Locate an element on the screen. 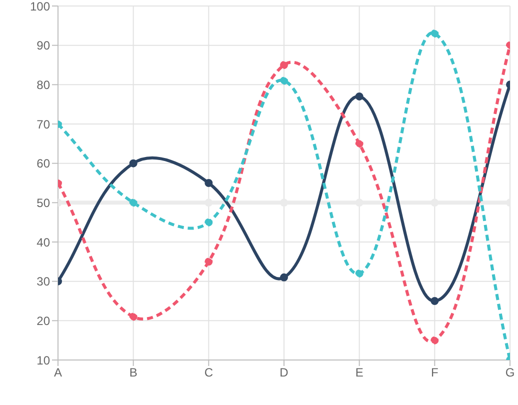 Image resolution: width=518 pixels, height=405 pixels. y-tick-label: 70 is located at coordinates (43, 124).